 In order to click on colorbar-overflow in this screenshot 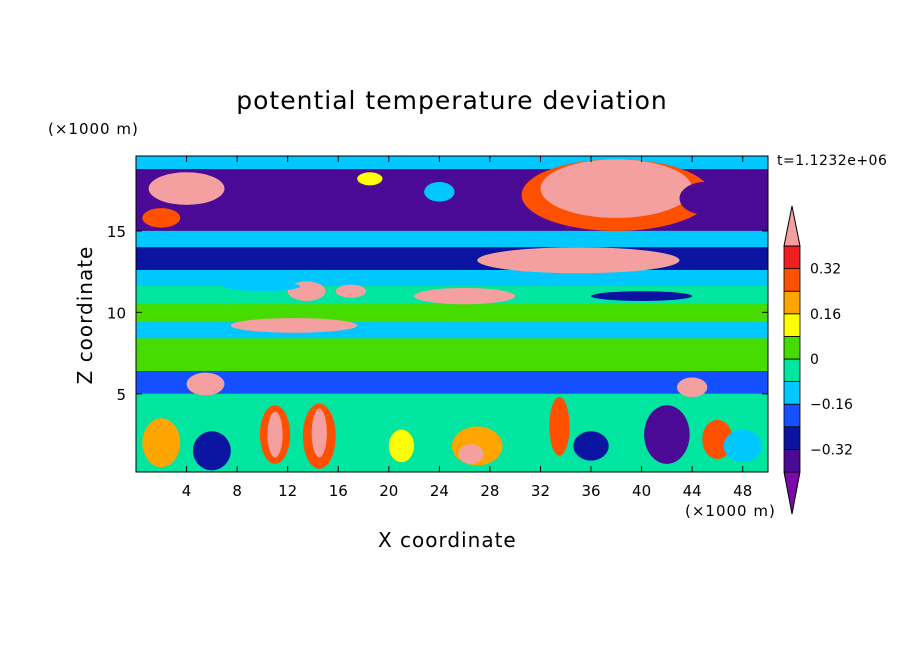, I will do `click(792, 226)`.